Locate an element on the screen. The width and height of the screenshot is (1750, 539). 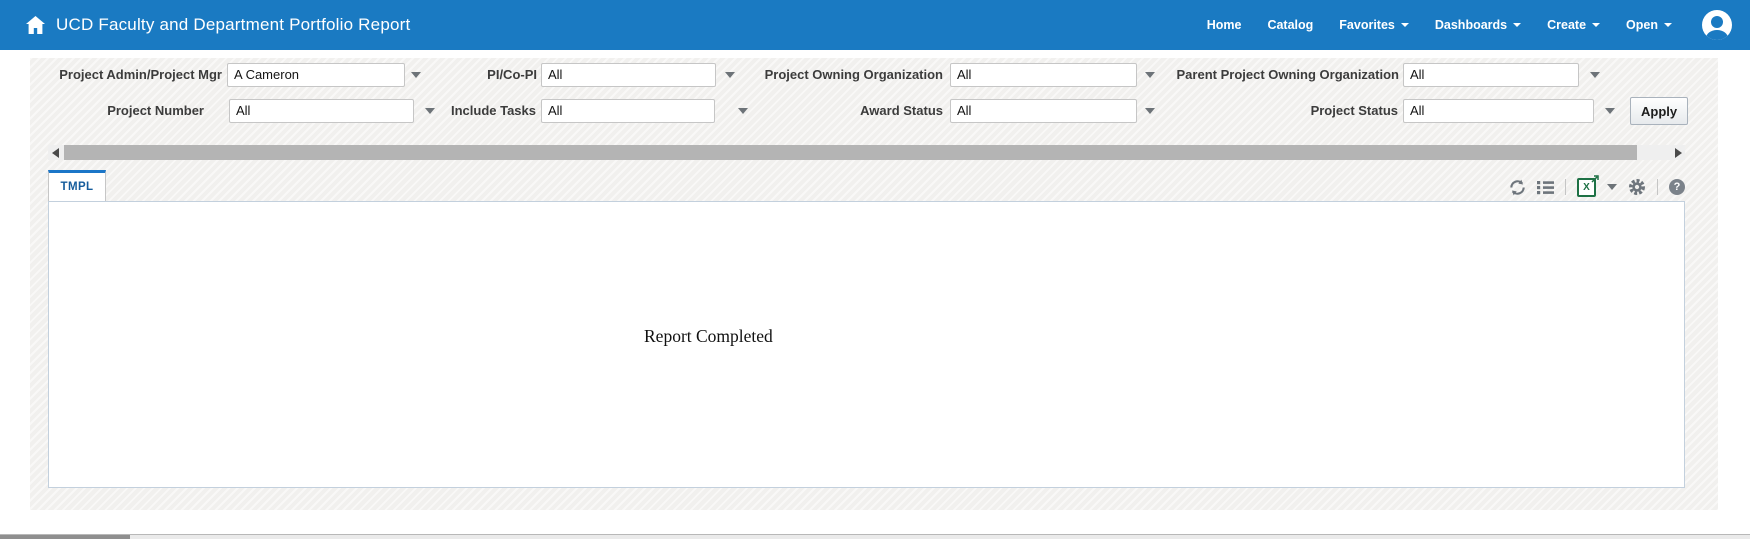
filter-input-award-status: All is located at coordinates (1043, 111).